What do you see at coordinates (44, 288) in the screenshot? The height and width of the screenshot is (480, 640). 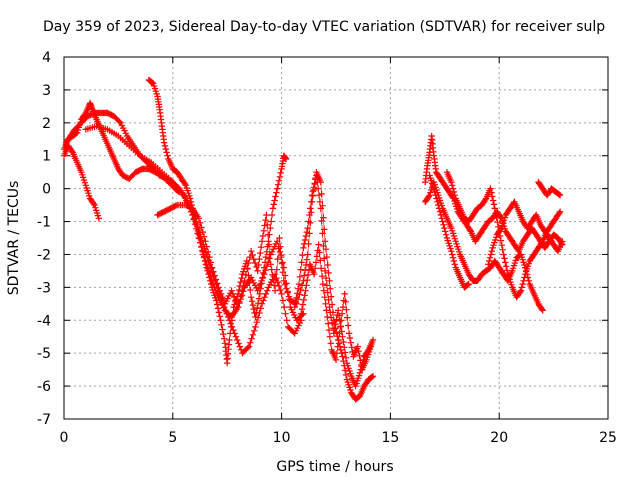 I see `y-tick-label: -3` at bounding box center [44, 288].